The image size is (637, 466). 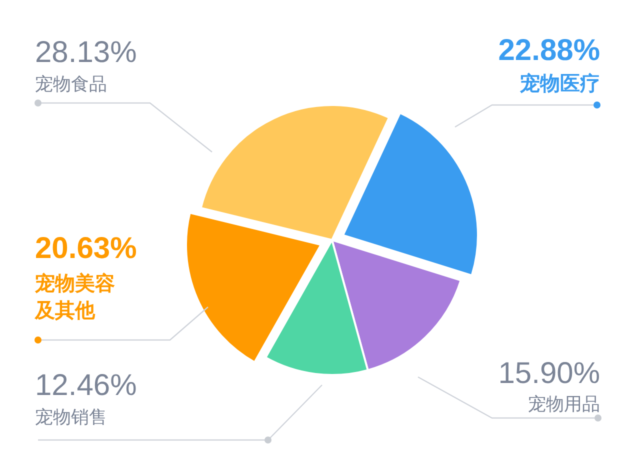 I want to click on data-label: 22.88%, so click(x=549, y=50).